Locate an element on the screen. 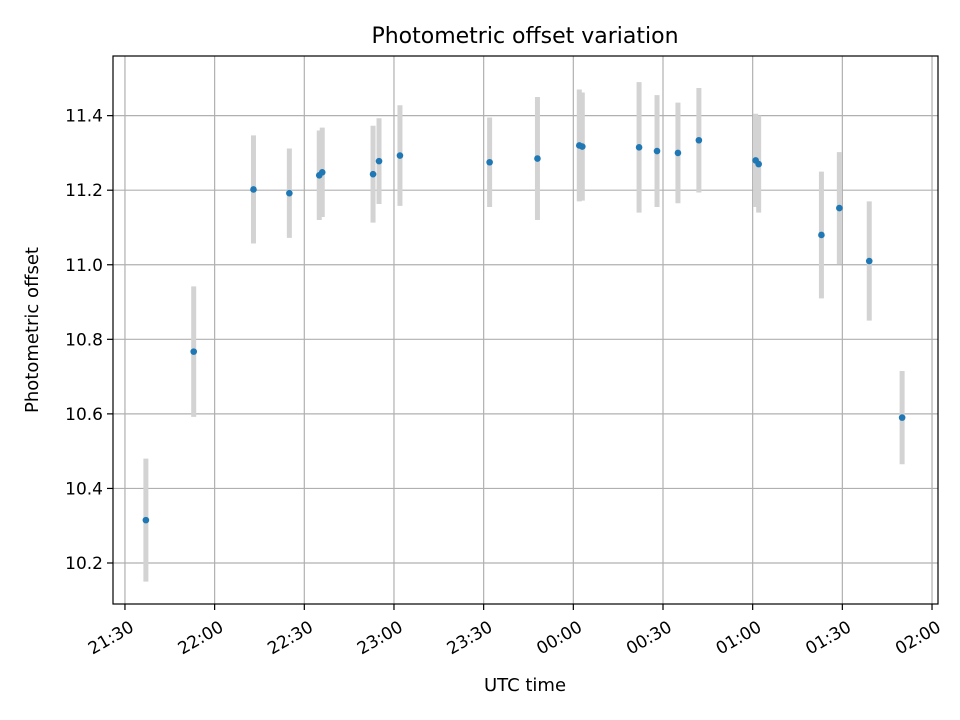  y-tick-label: 10.6 is located at coordinates (84, 415).